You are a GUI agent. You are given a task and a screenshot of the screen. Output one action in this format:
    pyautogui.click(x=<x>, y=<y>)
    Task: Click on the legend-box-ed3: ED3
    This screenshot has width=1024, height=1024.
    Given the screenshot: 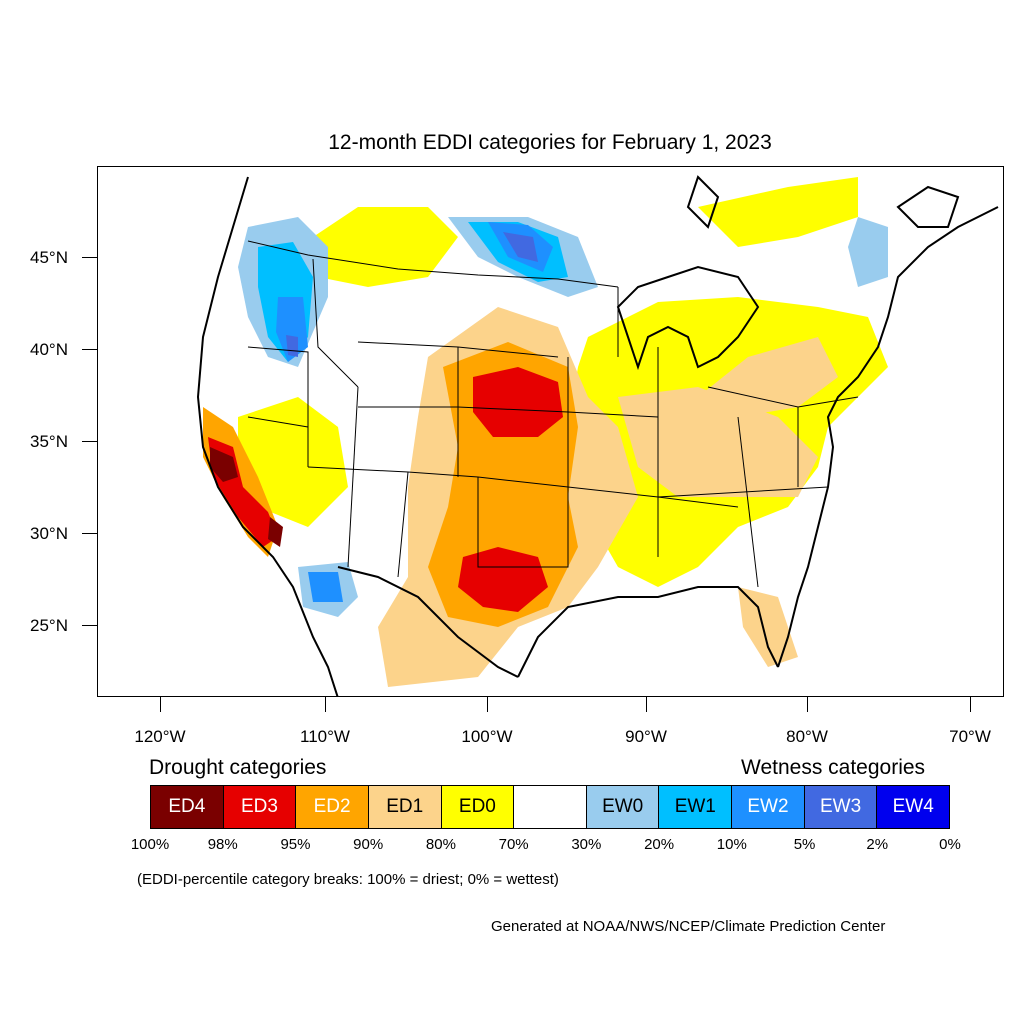 What is the action you would take?
    pyautogui.click(x=260, y=807)
    